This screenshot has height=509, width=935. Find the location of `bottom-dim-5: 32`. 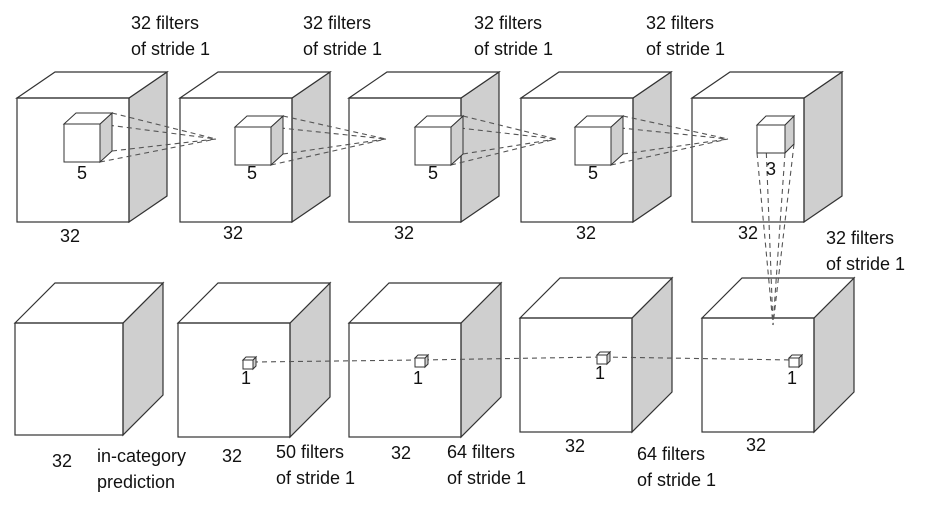

bottom-dim-5: 32 is located at coordinates (756, 445).